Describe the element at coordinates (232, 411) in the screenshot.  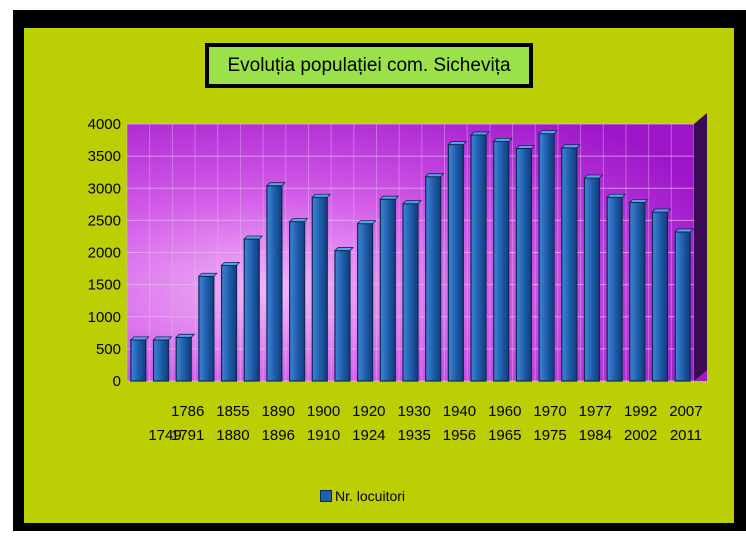
I see `x-tick-label: 1855` at that location.